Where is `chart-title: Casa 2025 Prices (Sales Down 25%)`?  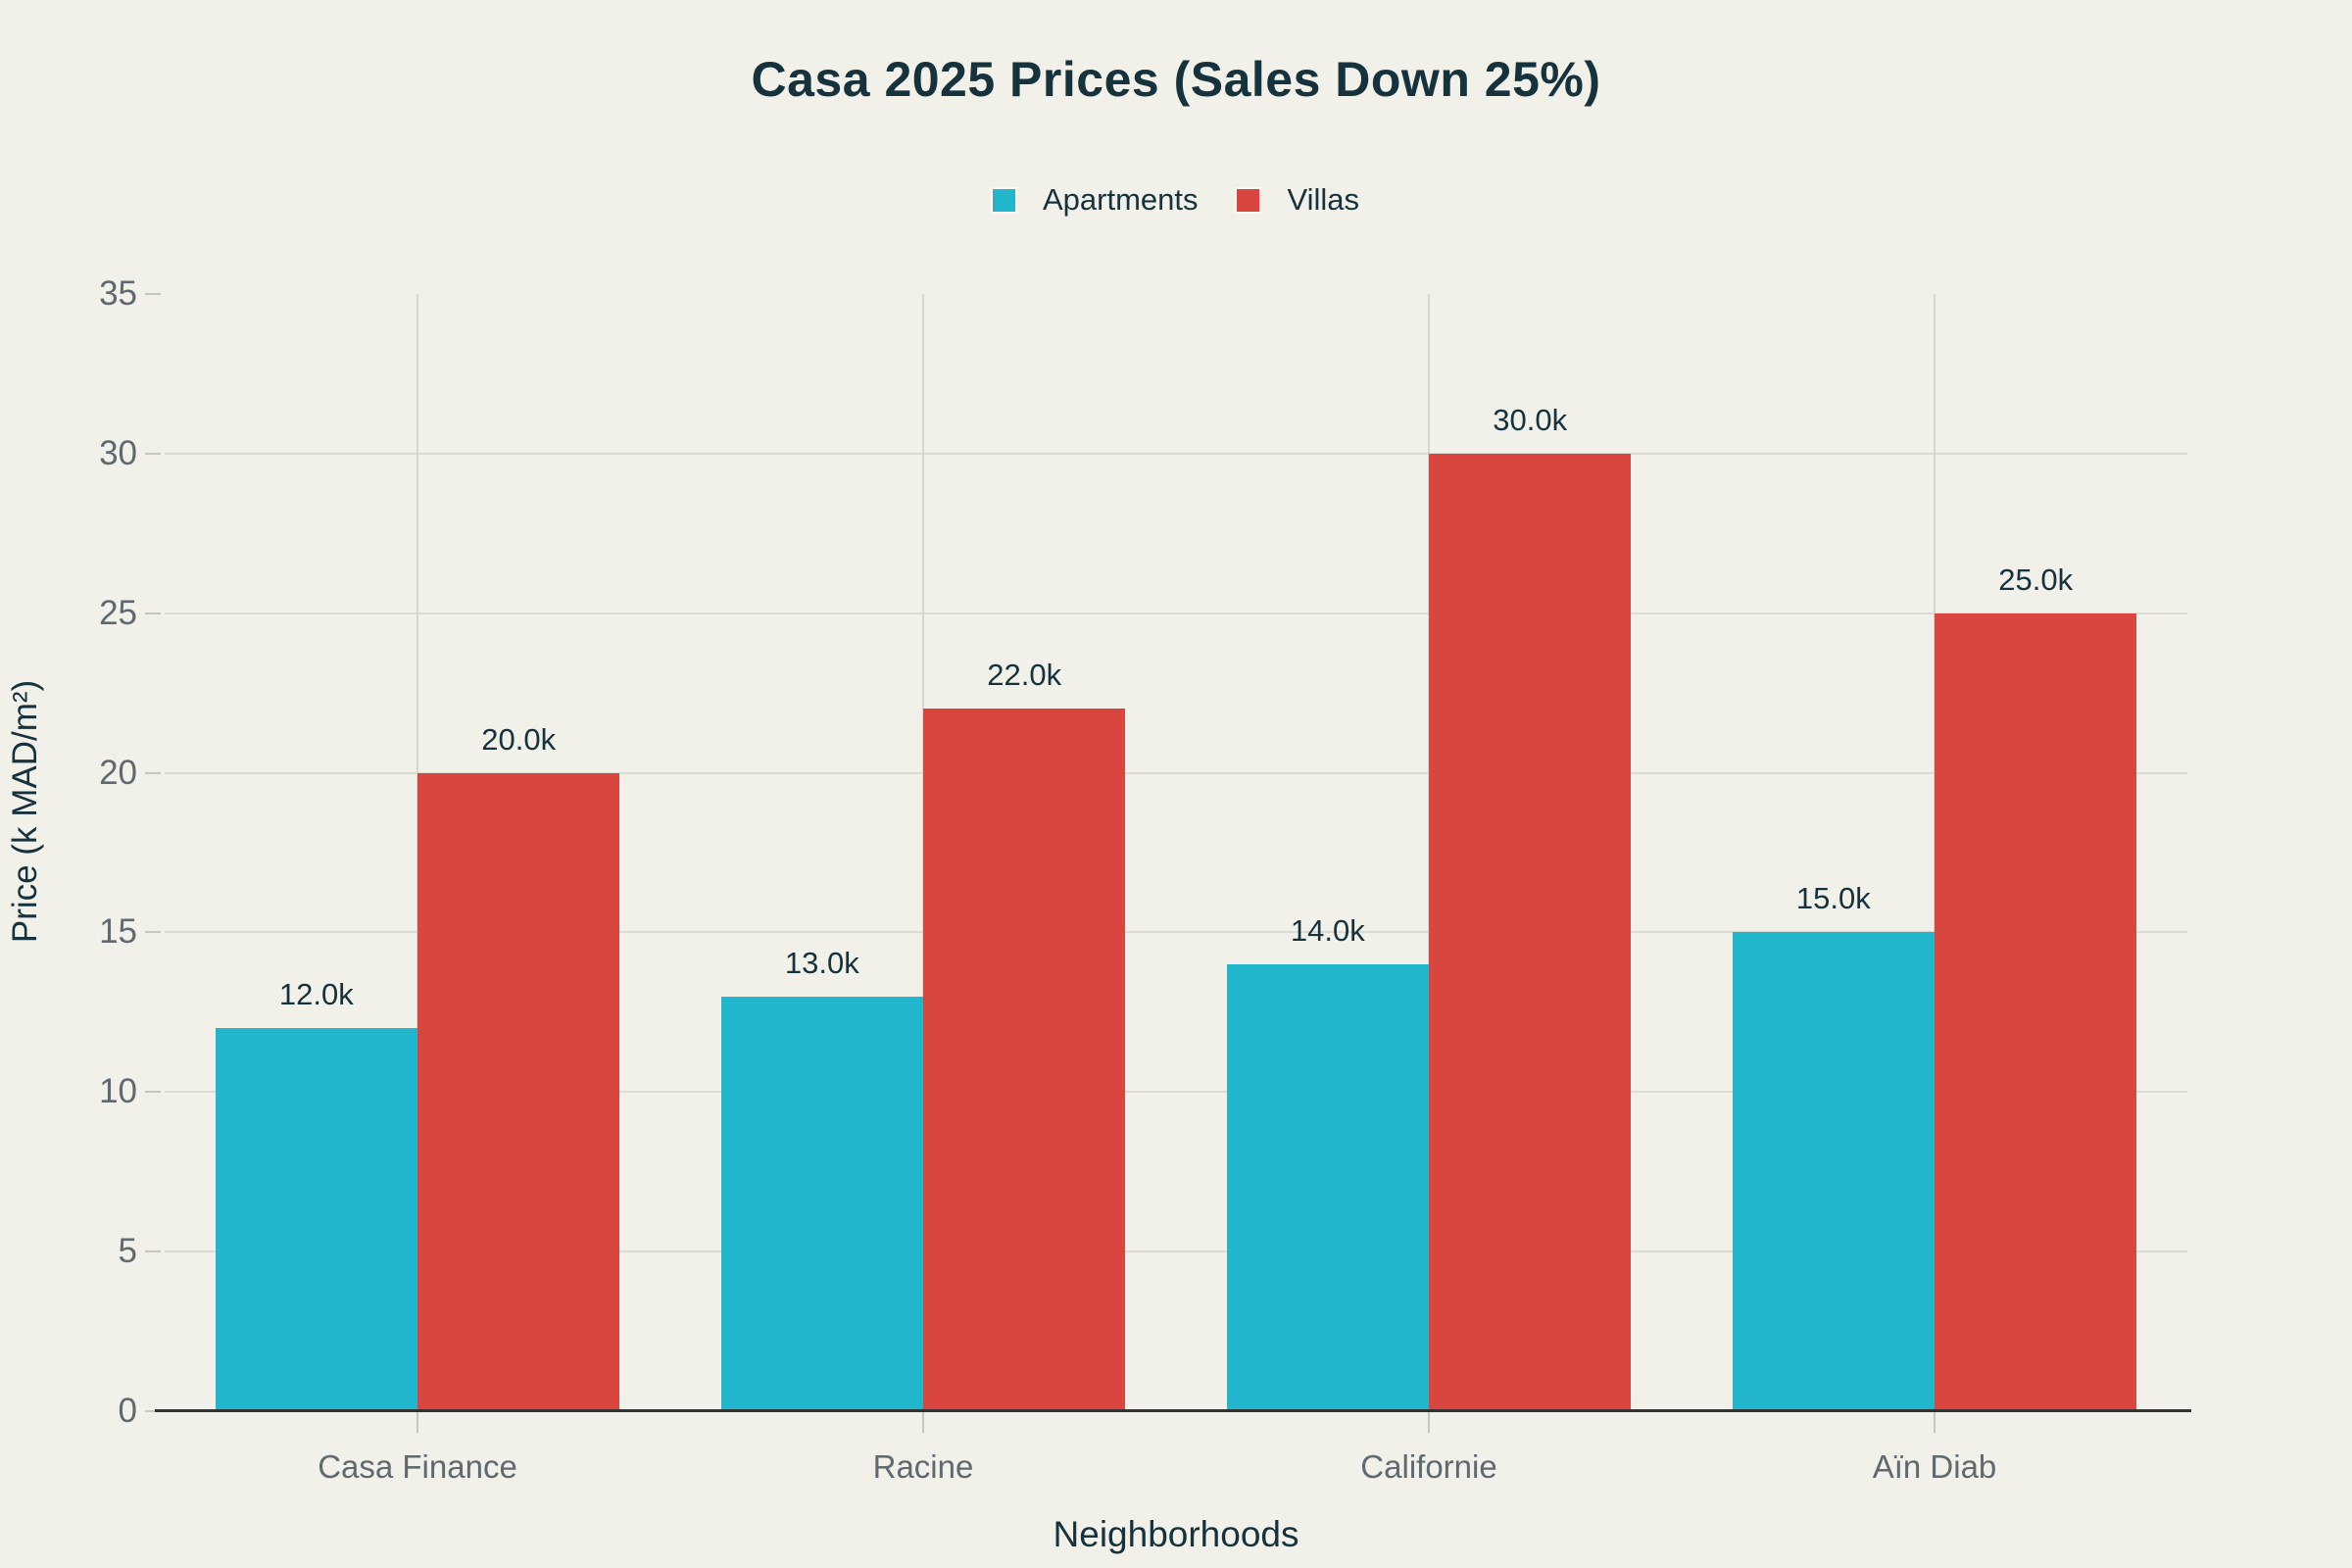 chart-title: Casa 2025 Prices (Sales Down 25%) is located at coordinates (1176, 79).